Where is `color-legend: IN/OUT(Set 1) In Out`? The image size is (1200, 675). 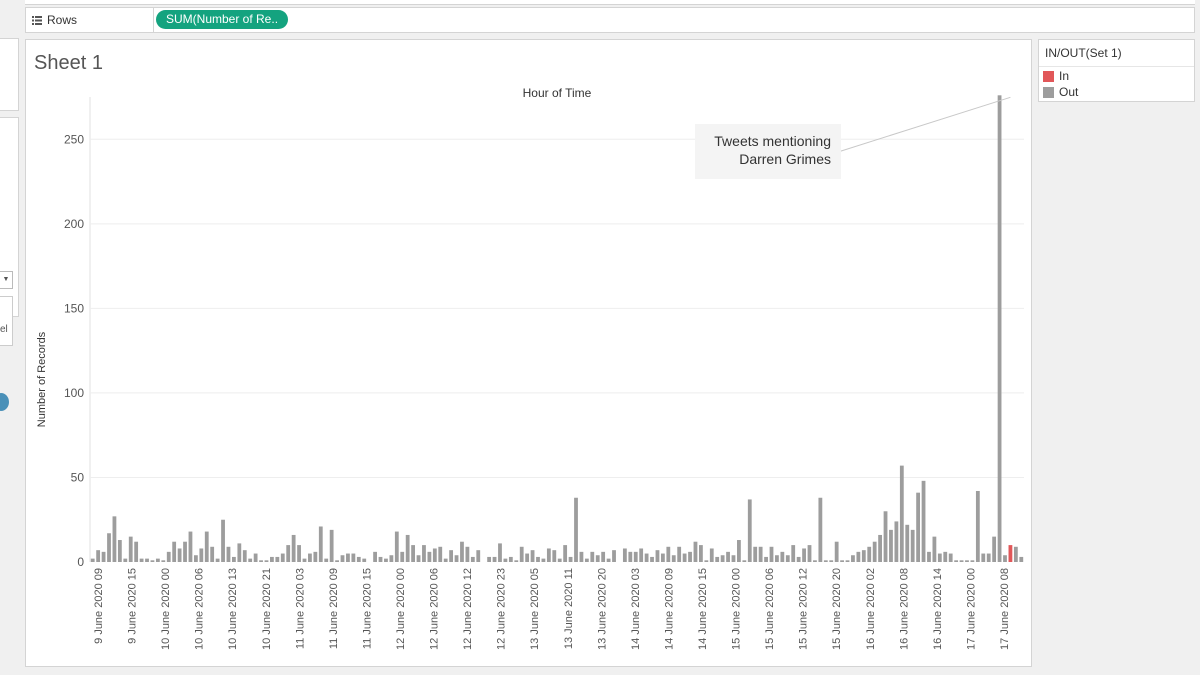
color-legend: IN/OUT(Set 1) In Out is located at coordinates (1116, 70).